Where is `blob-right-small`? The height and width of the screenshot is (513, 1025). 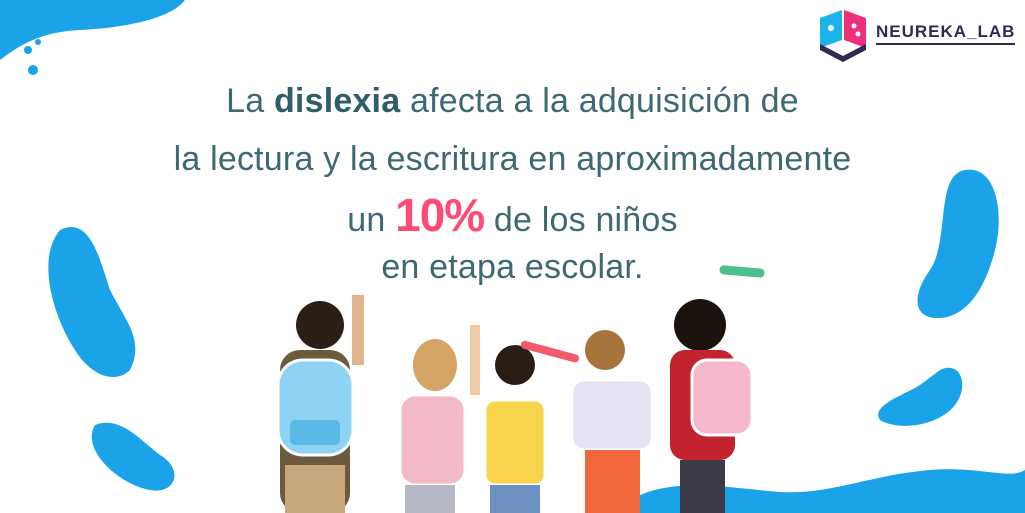
blob-right-small is located at coordinates (920, 396).